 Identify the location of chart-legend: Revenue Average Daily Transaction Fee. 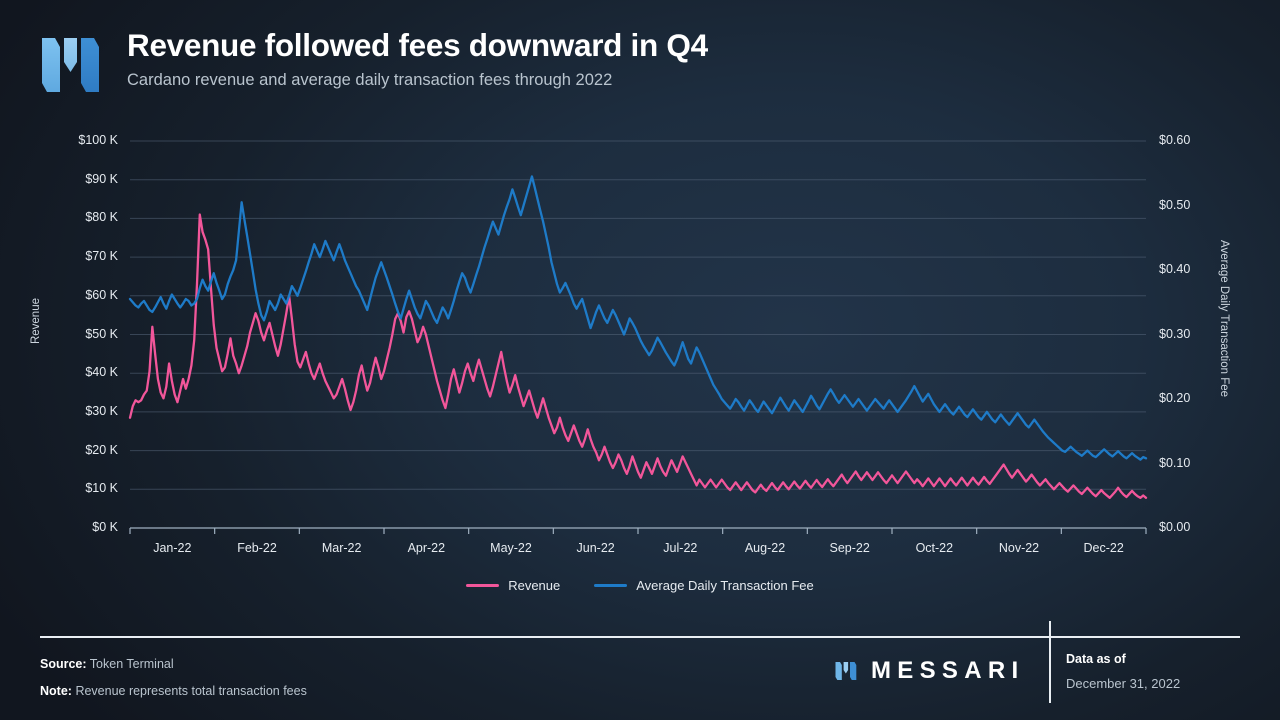
(640, 585).